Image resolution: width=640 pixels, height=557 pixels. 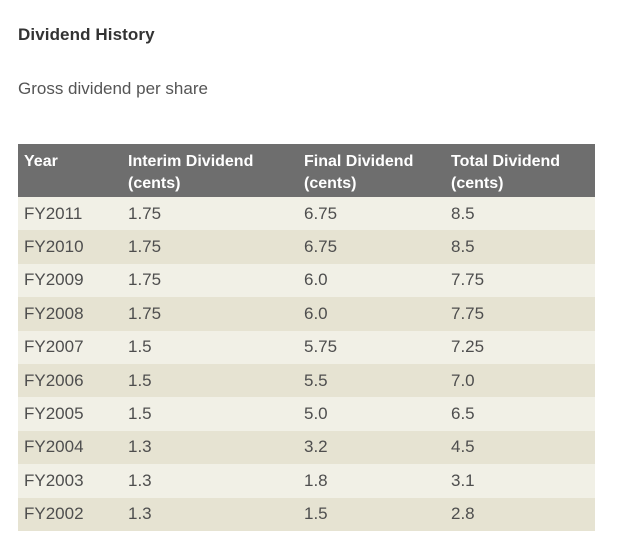 What do you see at coordinates (54, 313) in the screenshot?
I see `year-cell: FY2008` at bounding box center [54, 313].